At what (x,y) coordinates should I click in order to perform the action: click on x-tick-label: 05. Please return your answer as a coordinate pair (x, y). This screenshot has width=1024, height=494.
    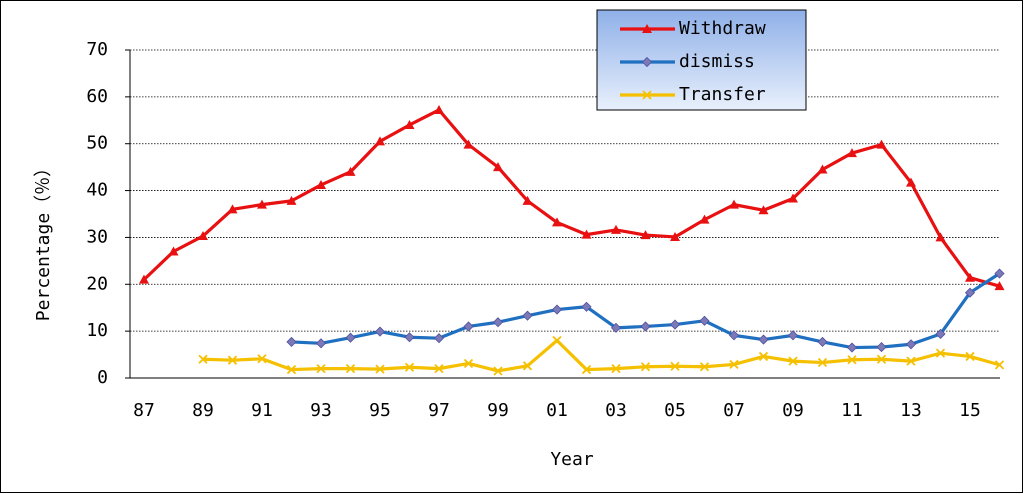
    Looking at the image, I should click on (675, 410).